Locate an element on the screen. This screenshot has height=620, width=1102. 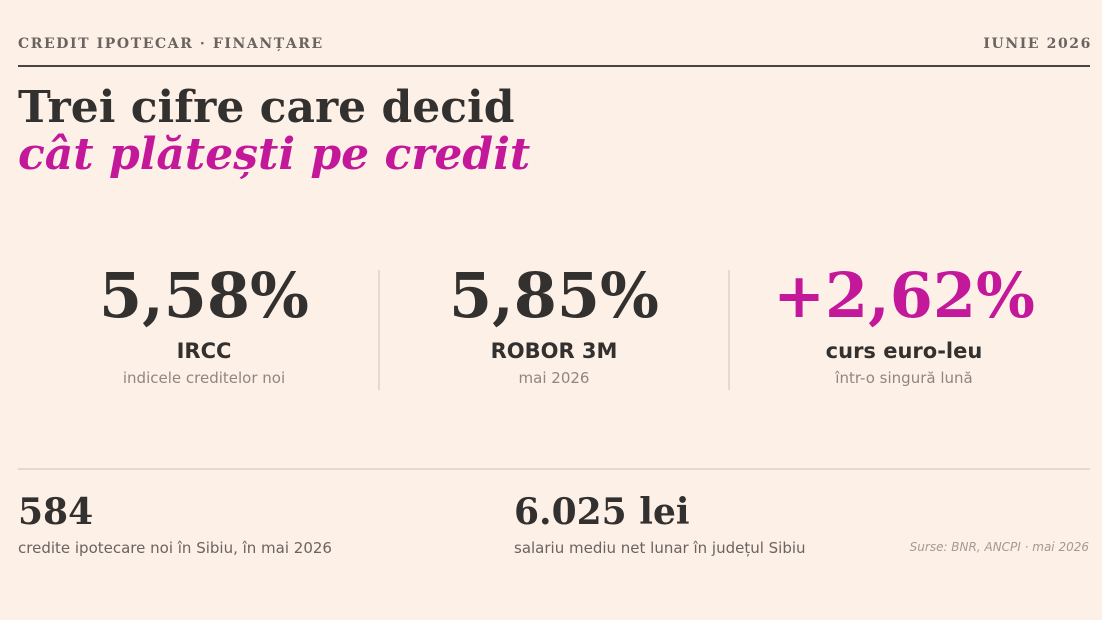
stat-caption: indicele creditelor noi is located at coordinates (204, 378).